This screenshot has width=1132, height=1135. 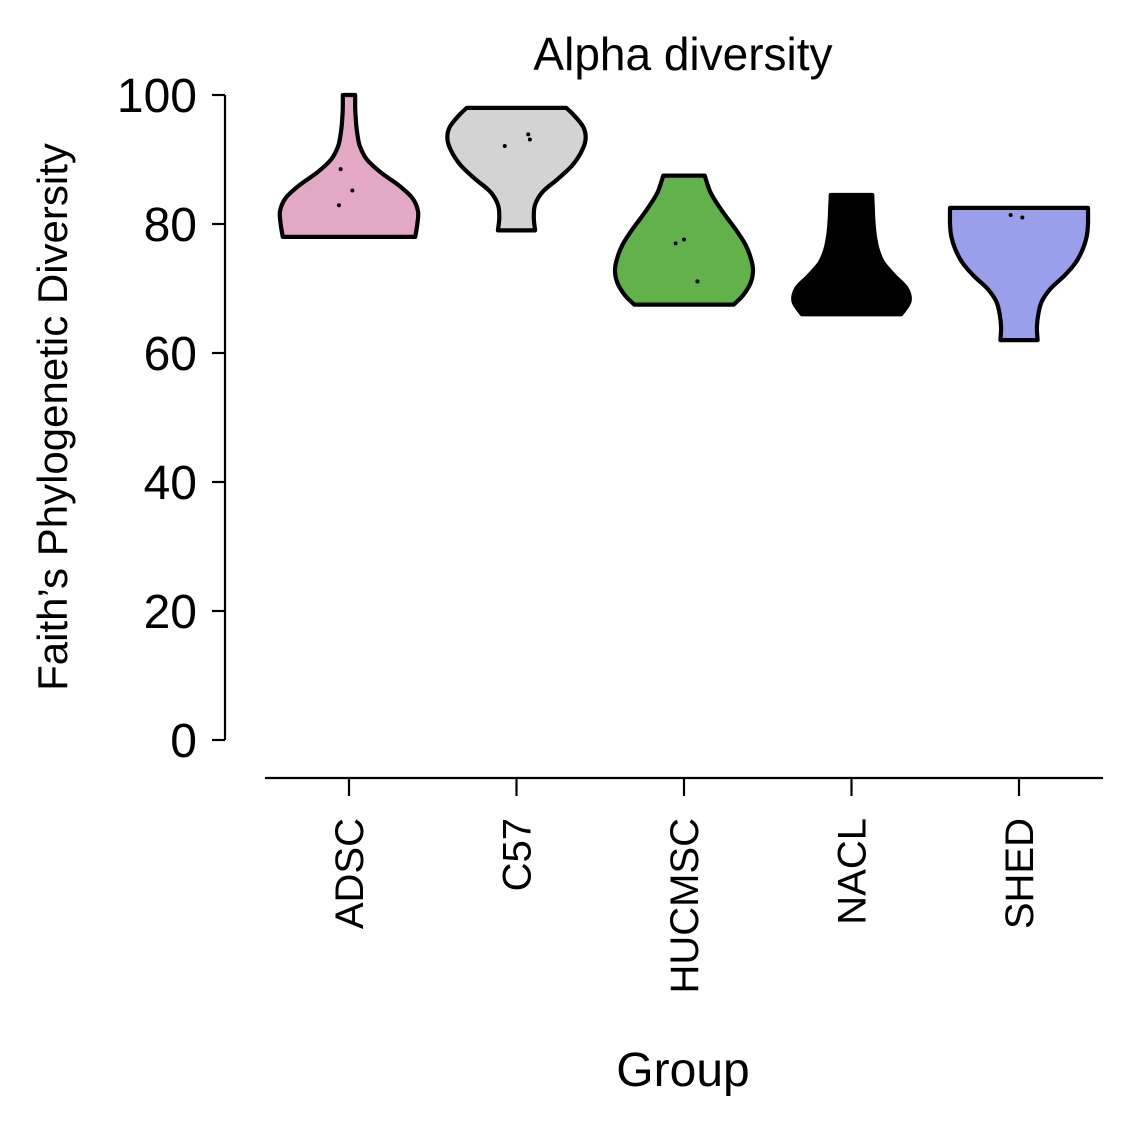 I want to click on violin-c57, so click(x=516, y=169).